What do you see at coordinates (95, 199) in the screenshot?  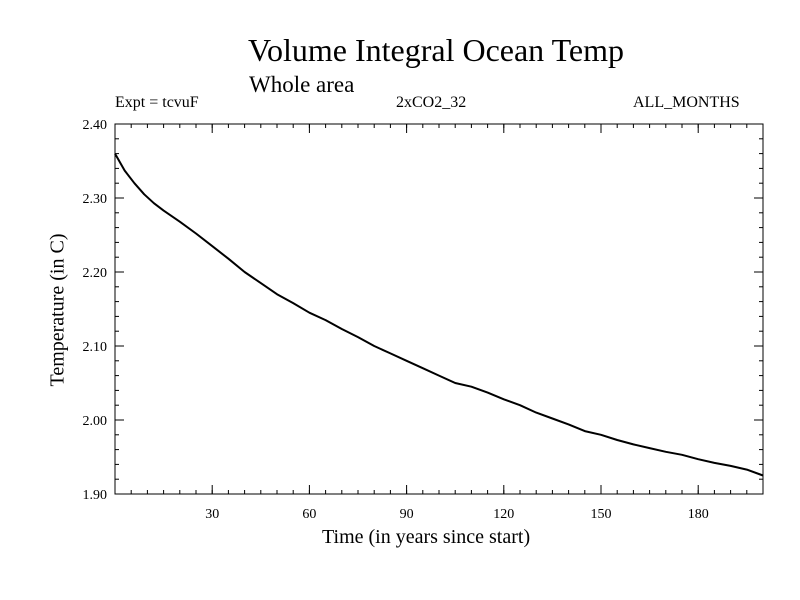 I see `y-tick-label: 2.30` at bounding box center [95, 199].